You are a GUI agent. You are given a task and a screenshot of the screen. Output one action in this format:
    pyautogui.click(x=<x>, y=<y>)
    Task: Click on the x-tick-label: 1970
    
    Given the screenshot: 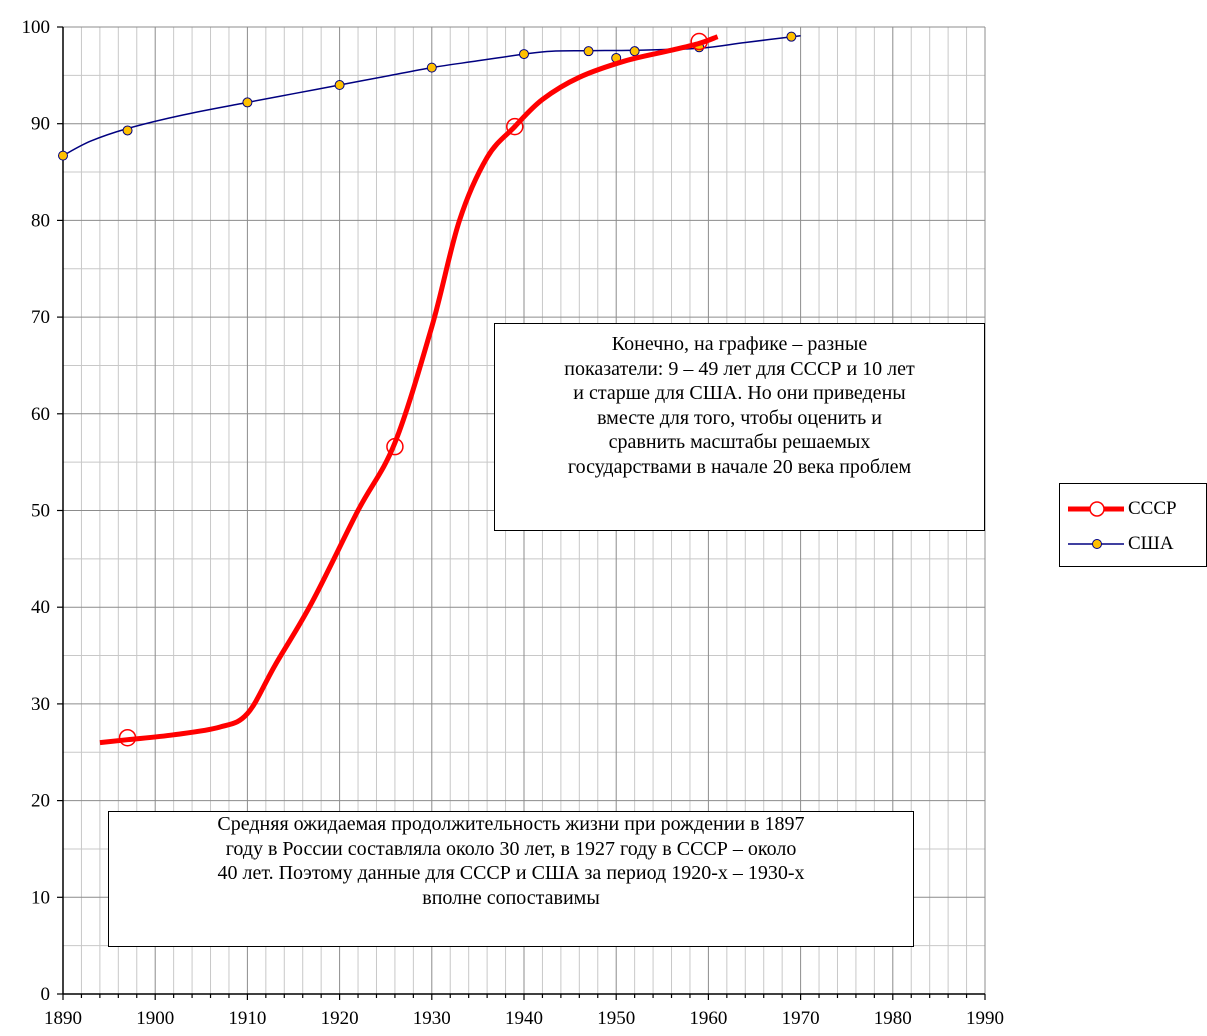 What is the action you would take?
    pyautogui.click(x=801, y=1018)
    